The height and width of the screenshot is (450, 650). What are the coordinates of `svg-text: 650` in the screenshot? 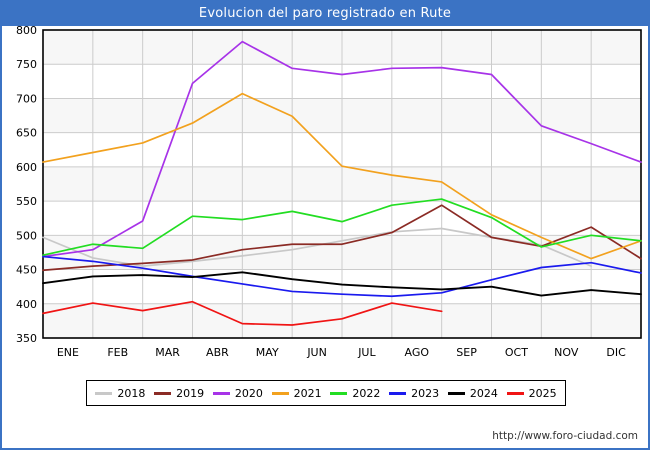 It's located at (26, 133).